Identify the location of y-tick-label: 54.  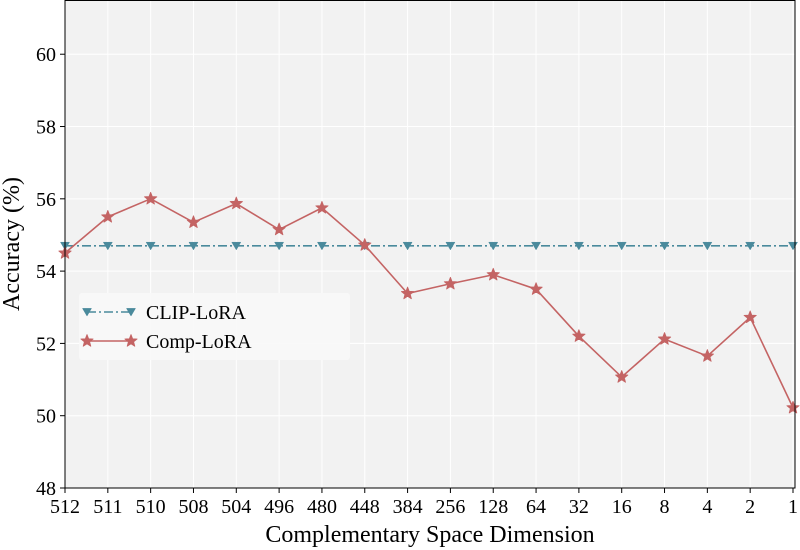
(46, 272).